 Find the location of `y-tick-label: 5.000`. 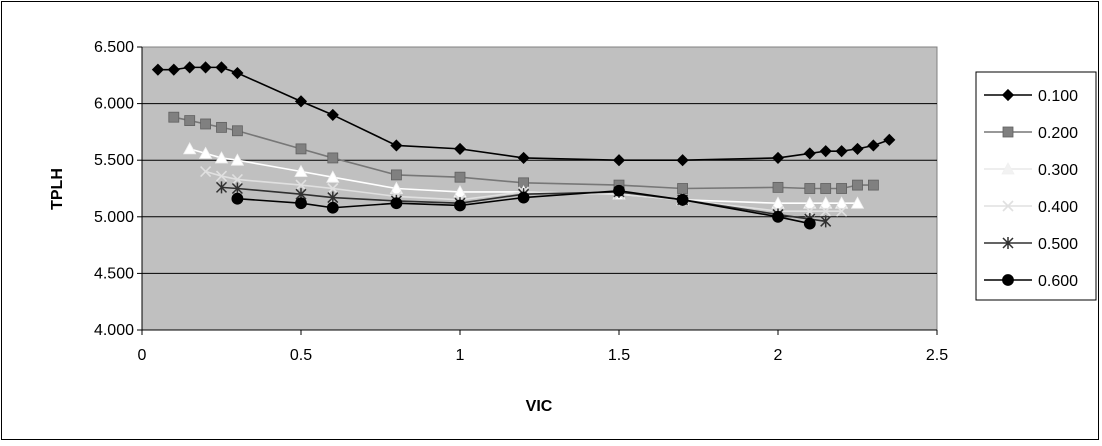

y-tick-label: 5.000 is located at coordinates (114, 217).